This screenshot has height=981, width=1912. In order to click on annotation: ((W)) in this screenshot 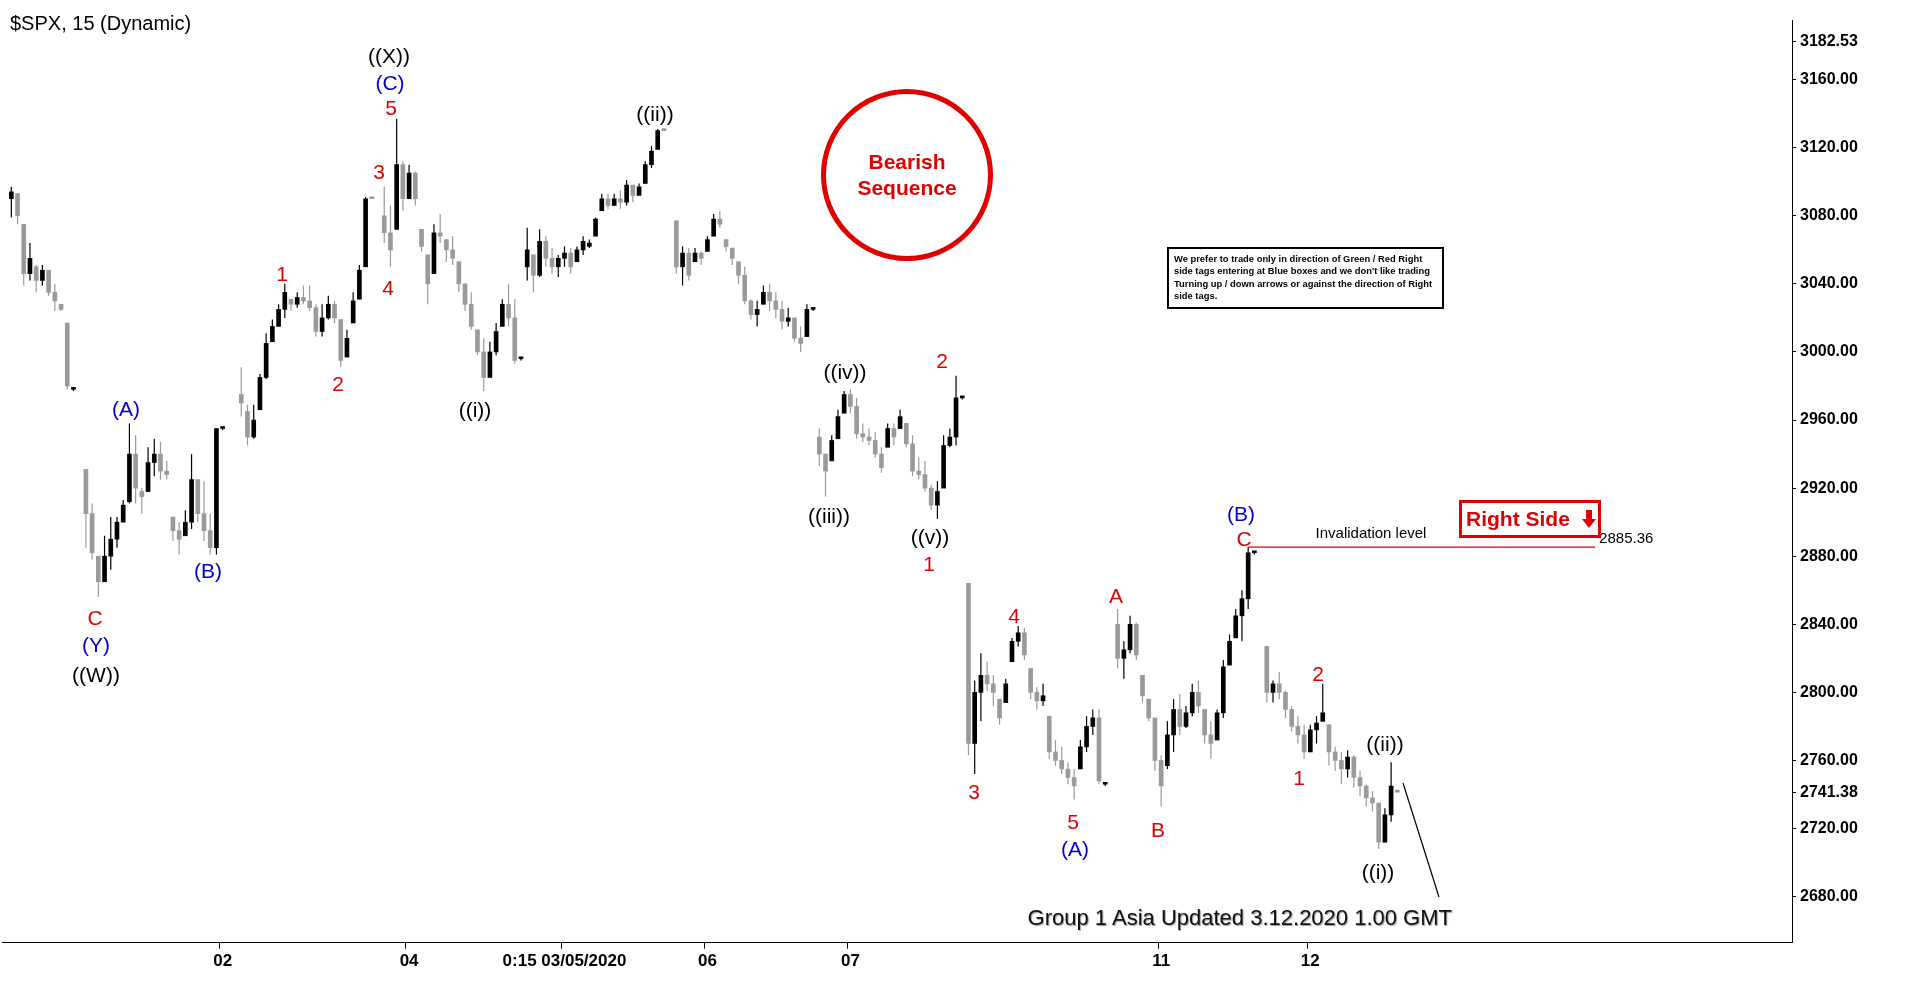, I will do `click(96, 674)`.